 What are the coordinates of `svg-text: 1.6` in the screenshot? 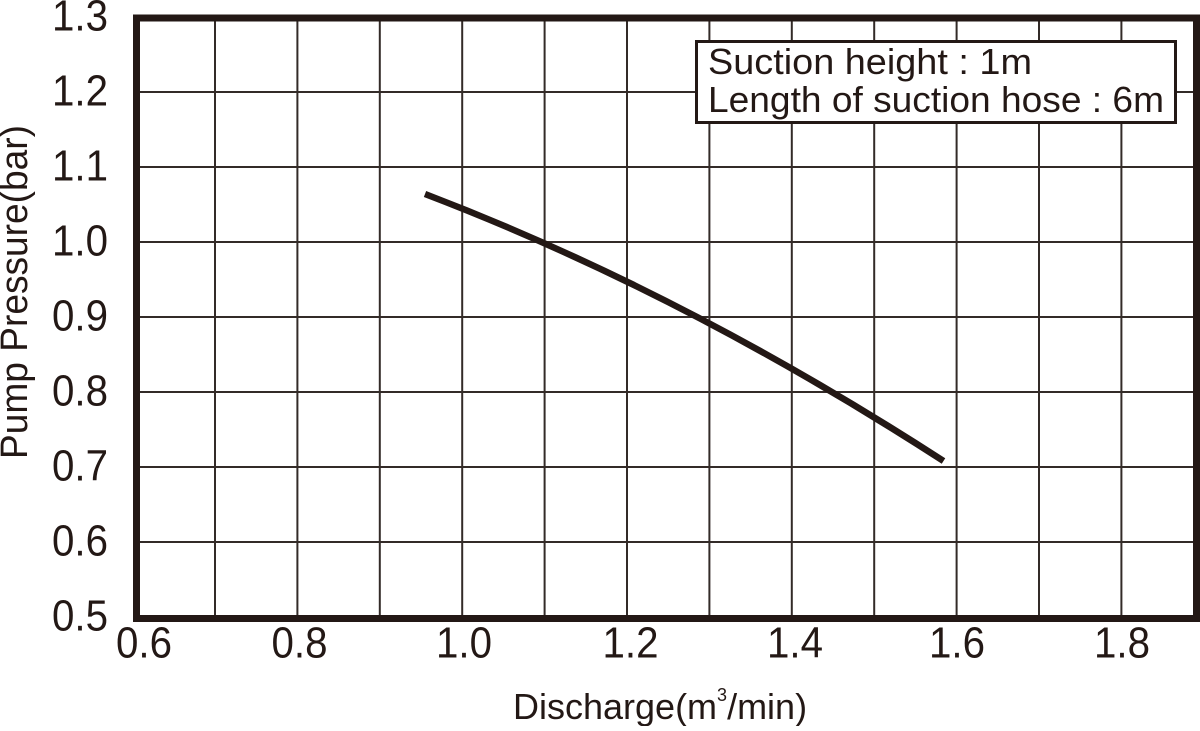 It's located at (957, 643).